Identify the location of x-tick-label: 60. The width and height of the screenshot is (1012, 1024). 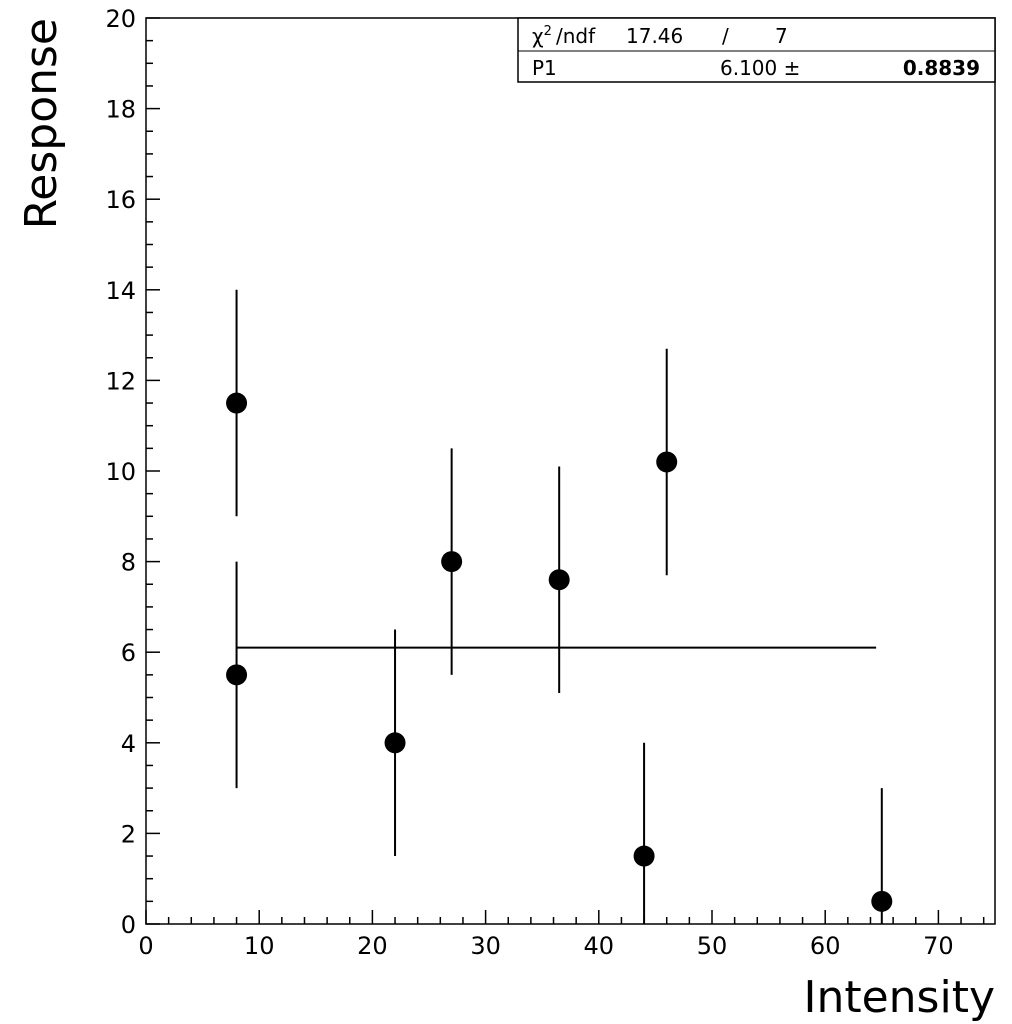
(825, 946).